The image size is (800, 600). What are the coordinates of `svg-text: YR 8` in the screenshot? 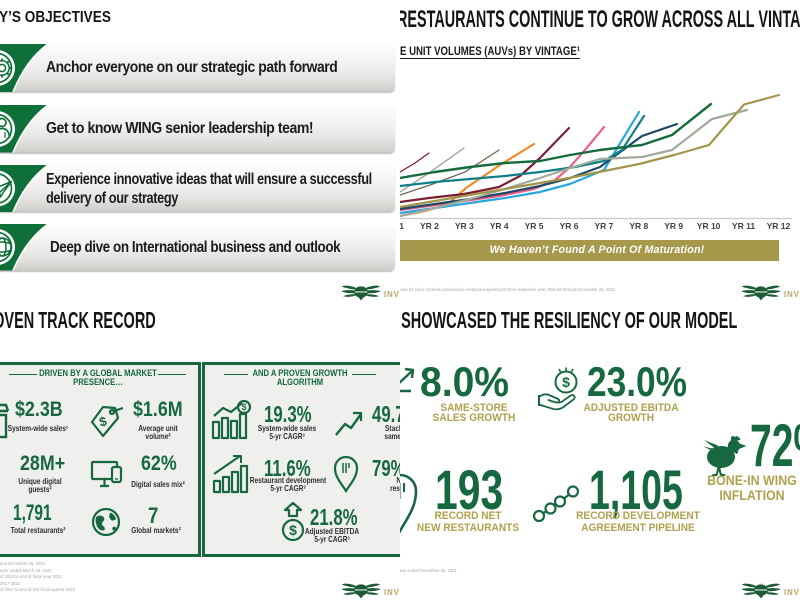 It's located at (638, 226).